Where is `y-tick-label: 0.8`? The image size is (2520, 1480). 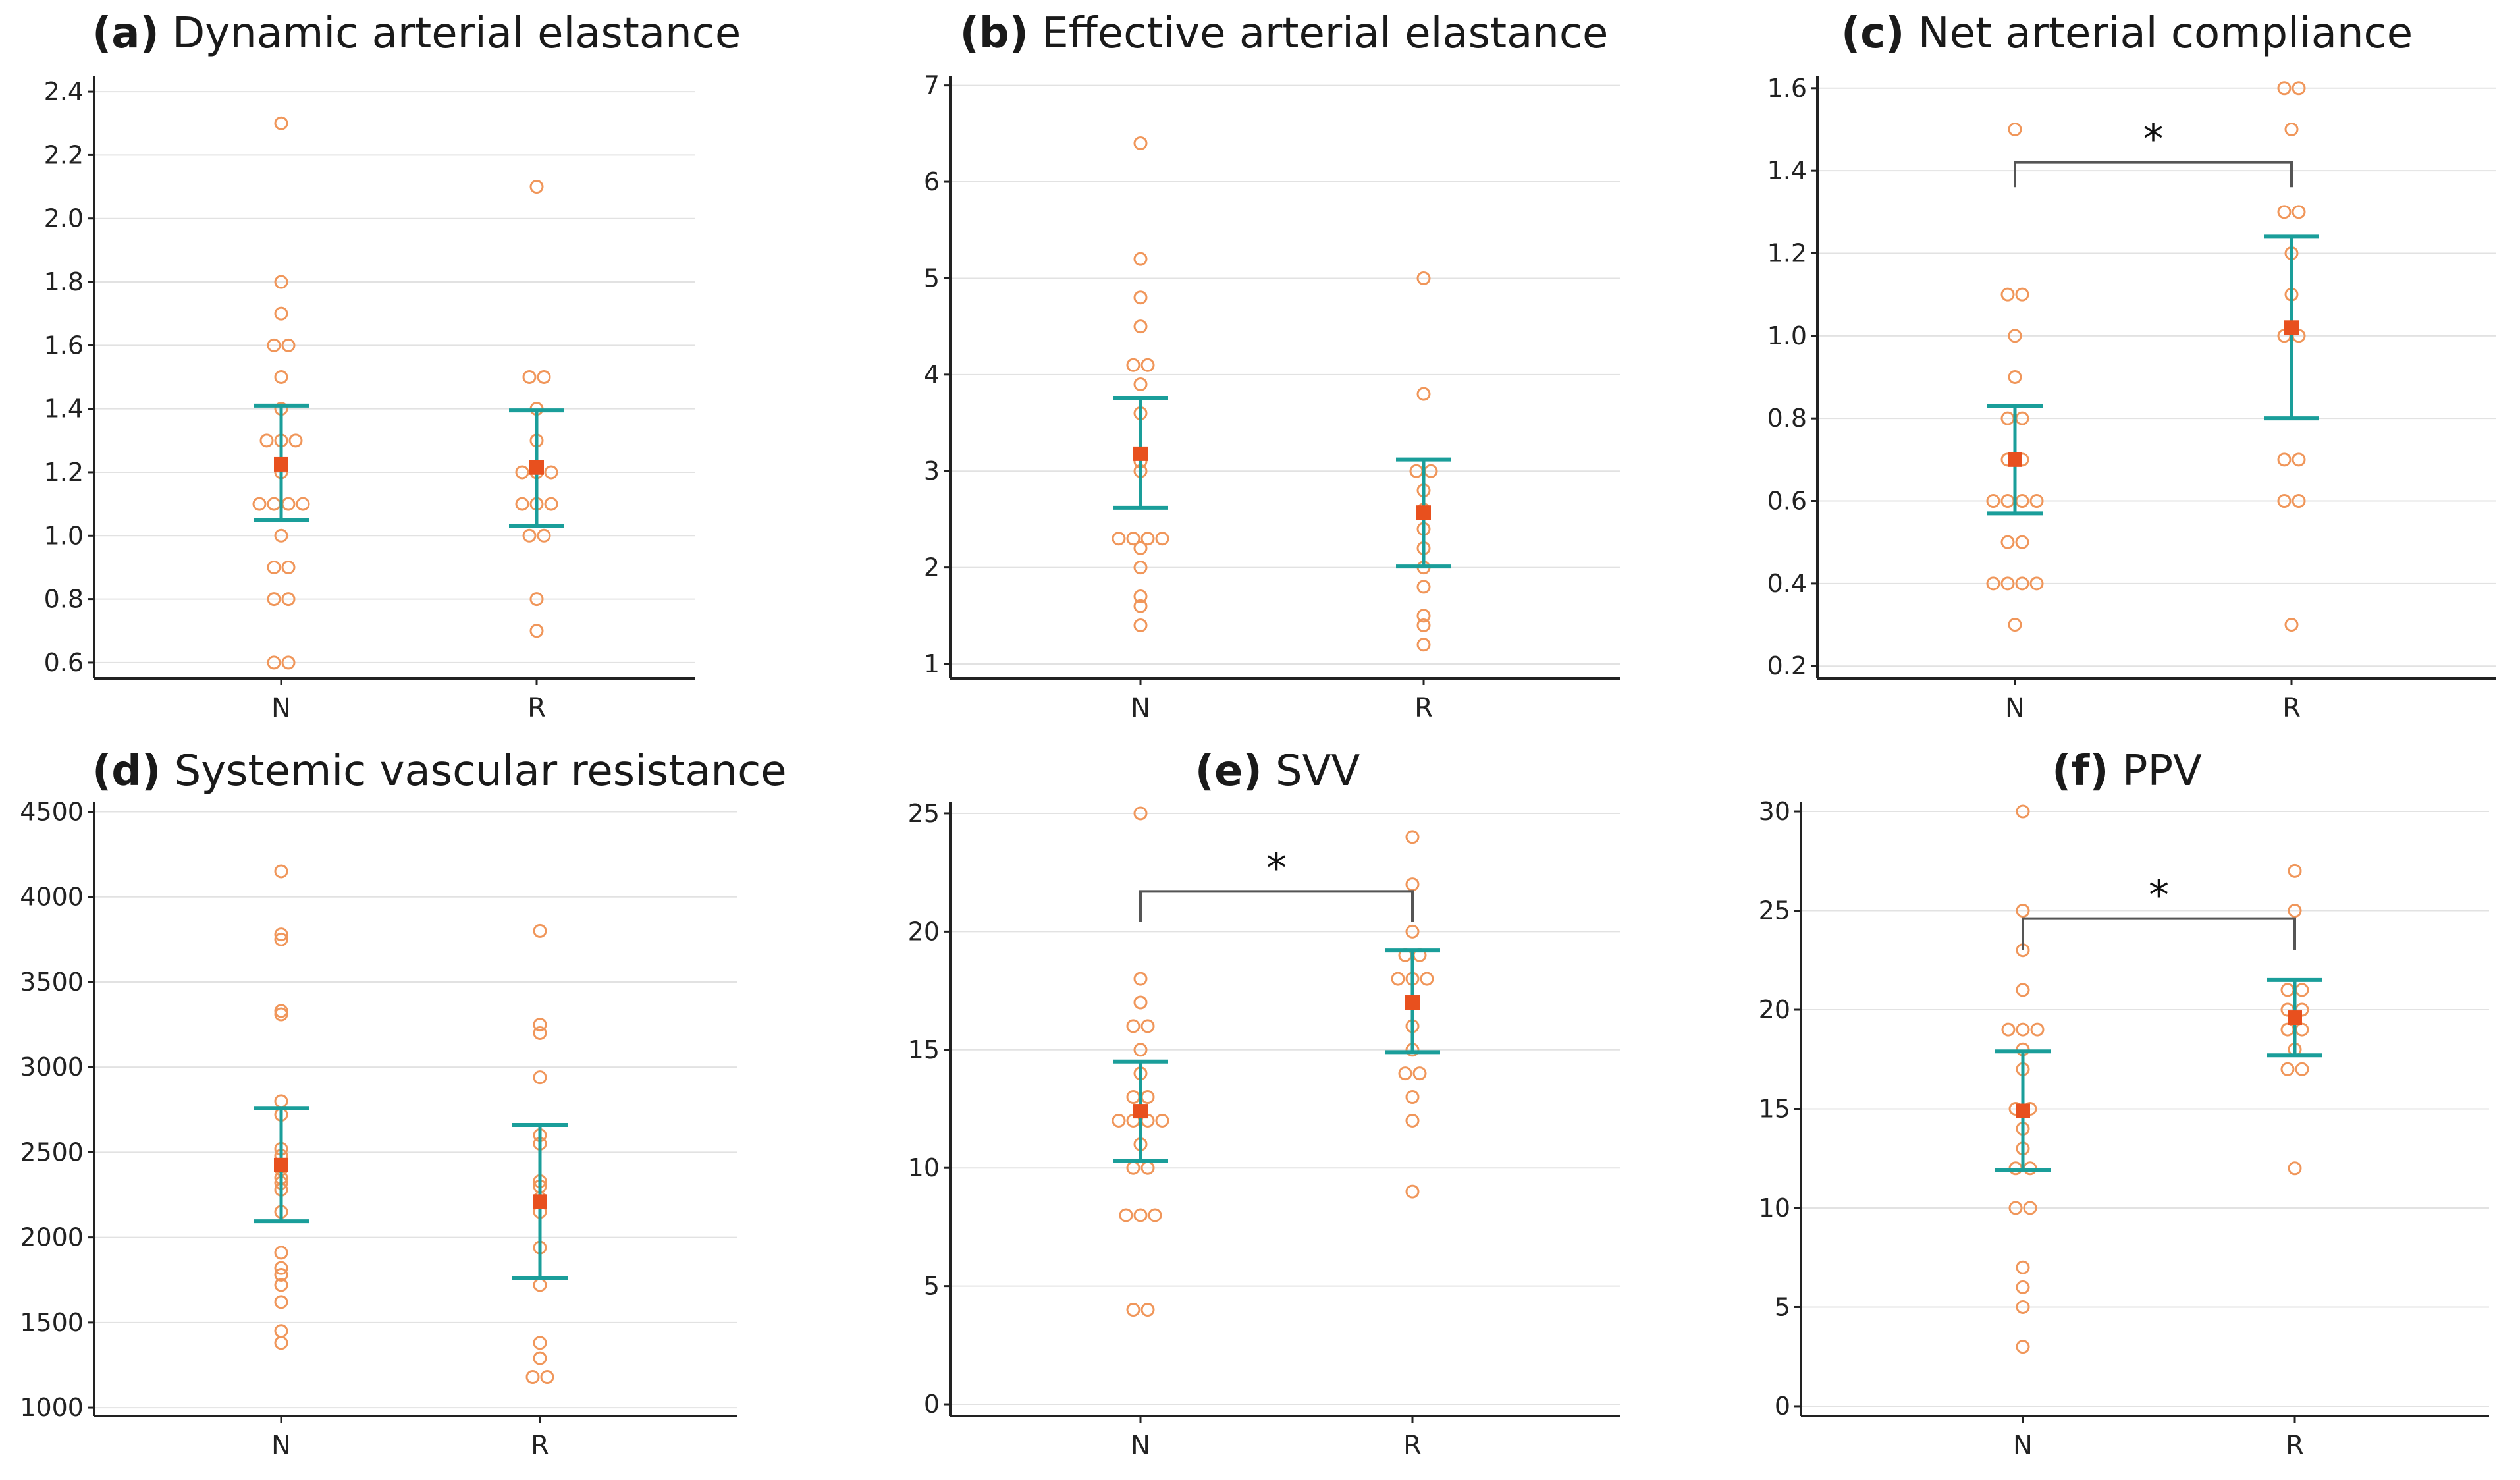 y-tick-label: 0.8 is located at coordinates (1787, 419).